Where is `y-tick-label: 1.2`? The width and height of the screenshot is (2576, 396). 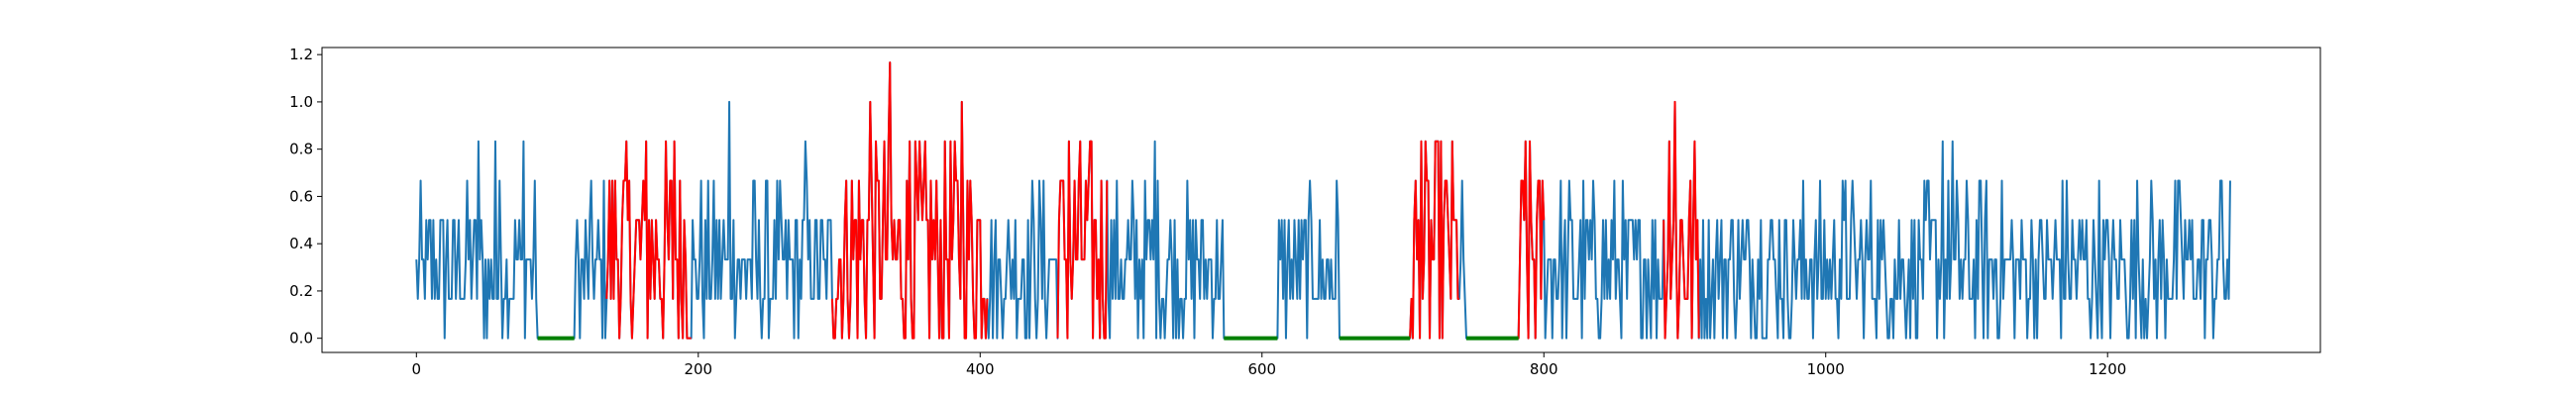
y-tick-label: 1.2 is located at coordinates (301, 54).